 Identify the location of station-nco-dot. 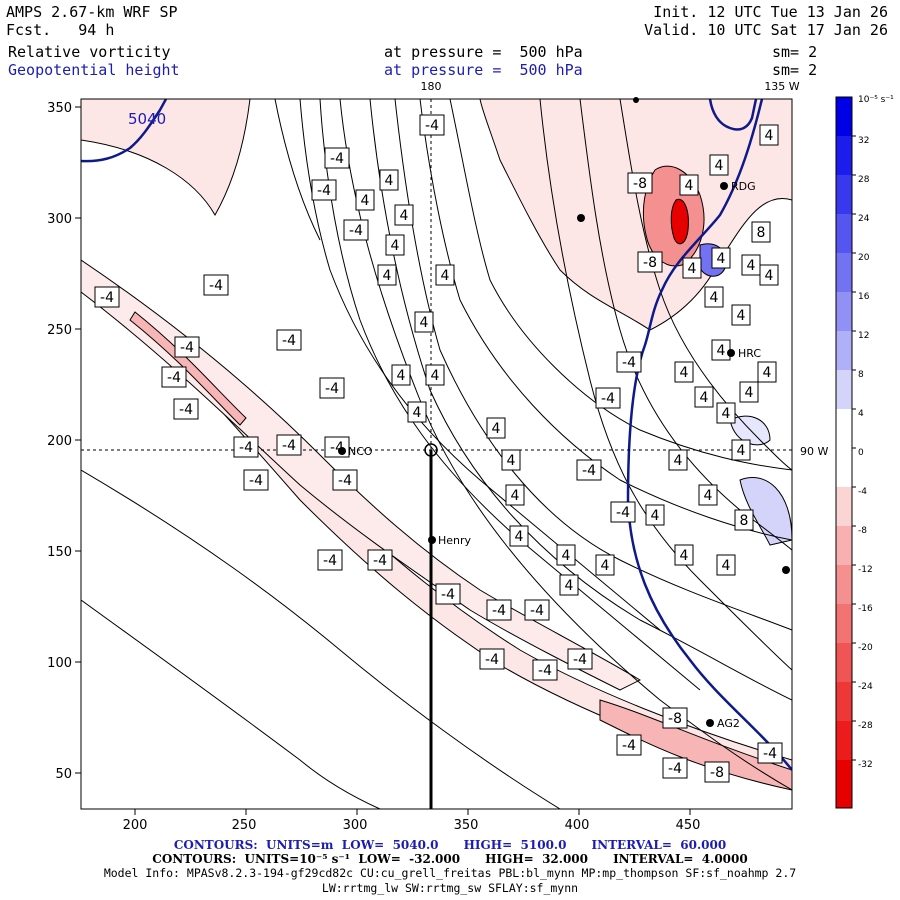
(342, 451).